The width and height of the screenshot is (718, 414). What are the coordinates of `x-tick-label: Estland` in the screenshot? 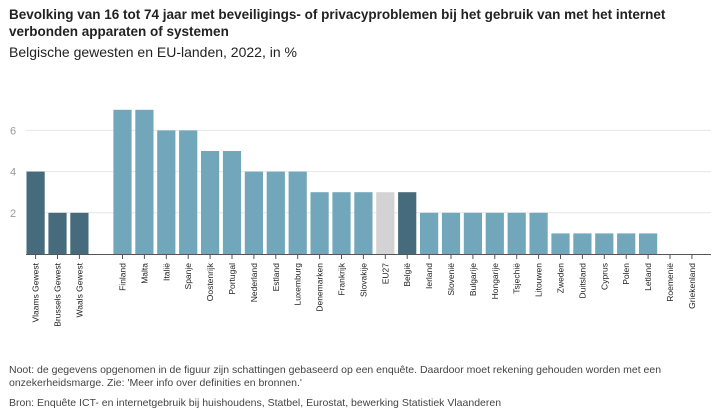 It's located at (276, 277).